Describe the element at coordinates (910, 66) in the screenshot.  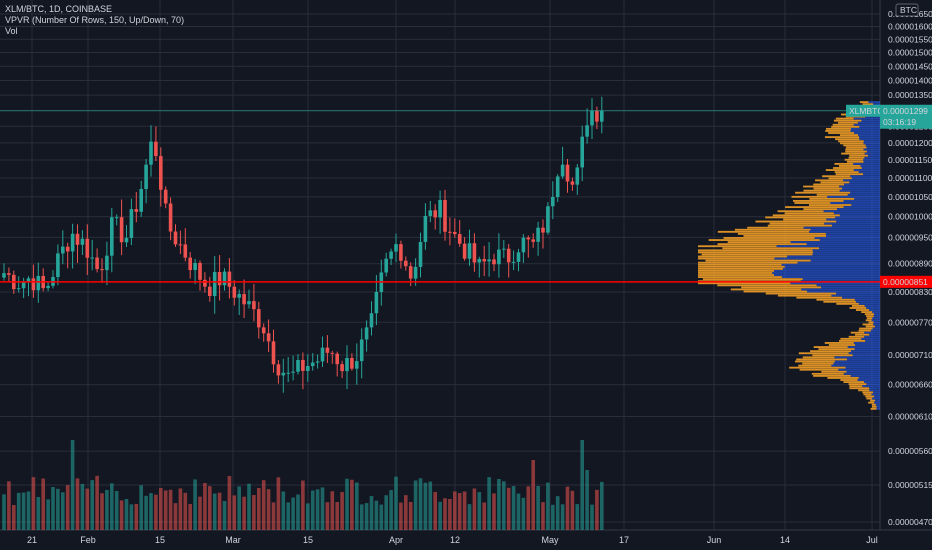
I see `y-tick-label: 0.00001450` at that location.